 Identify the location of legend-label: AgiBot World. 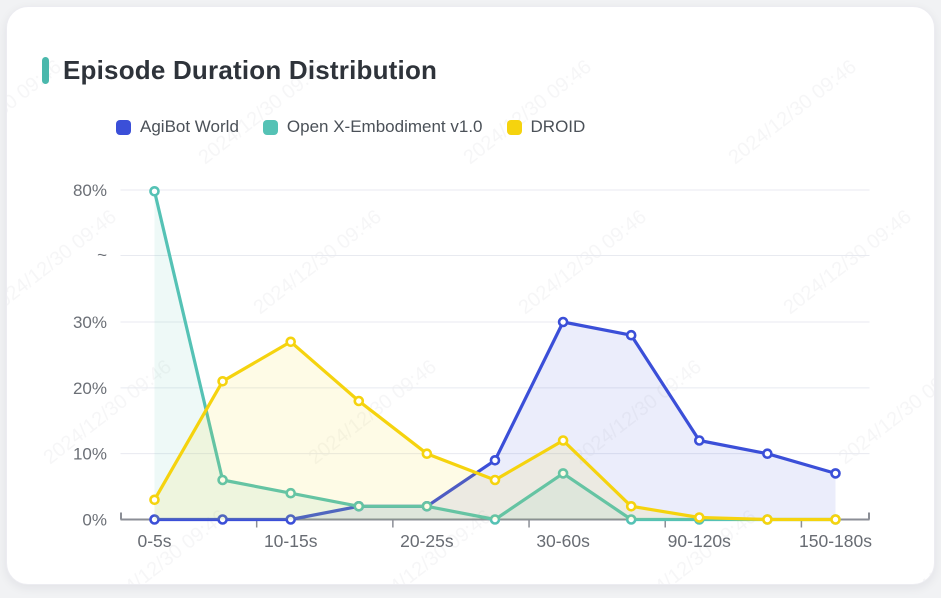
(189, 126).